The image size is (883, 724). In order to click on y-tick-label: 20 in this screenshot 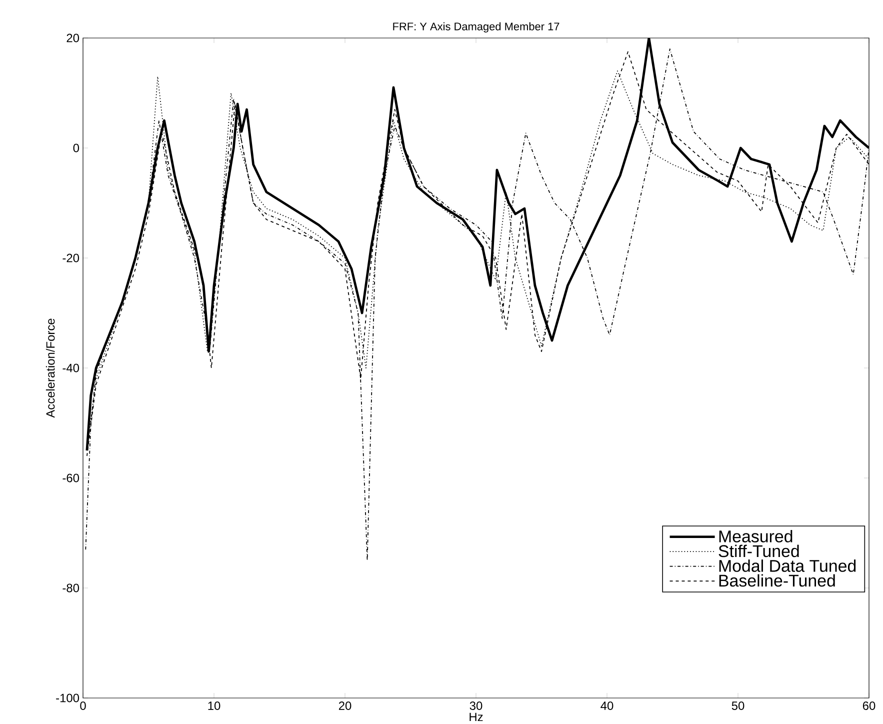, I will do `click(73, 38)`.